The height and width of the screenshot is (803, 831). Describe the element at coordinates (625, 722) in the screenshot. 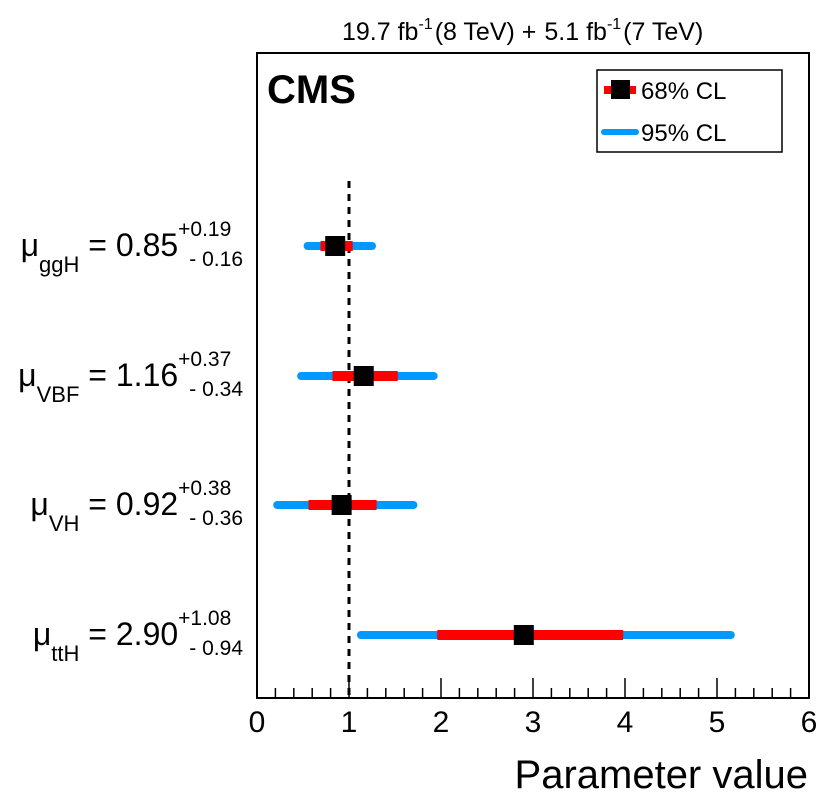

I see `x-tick-label: 4` at that location.